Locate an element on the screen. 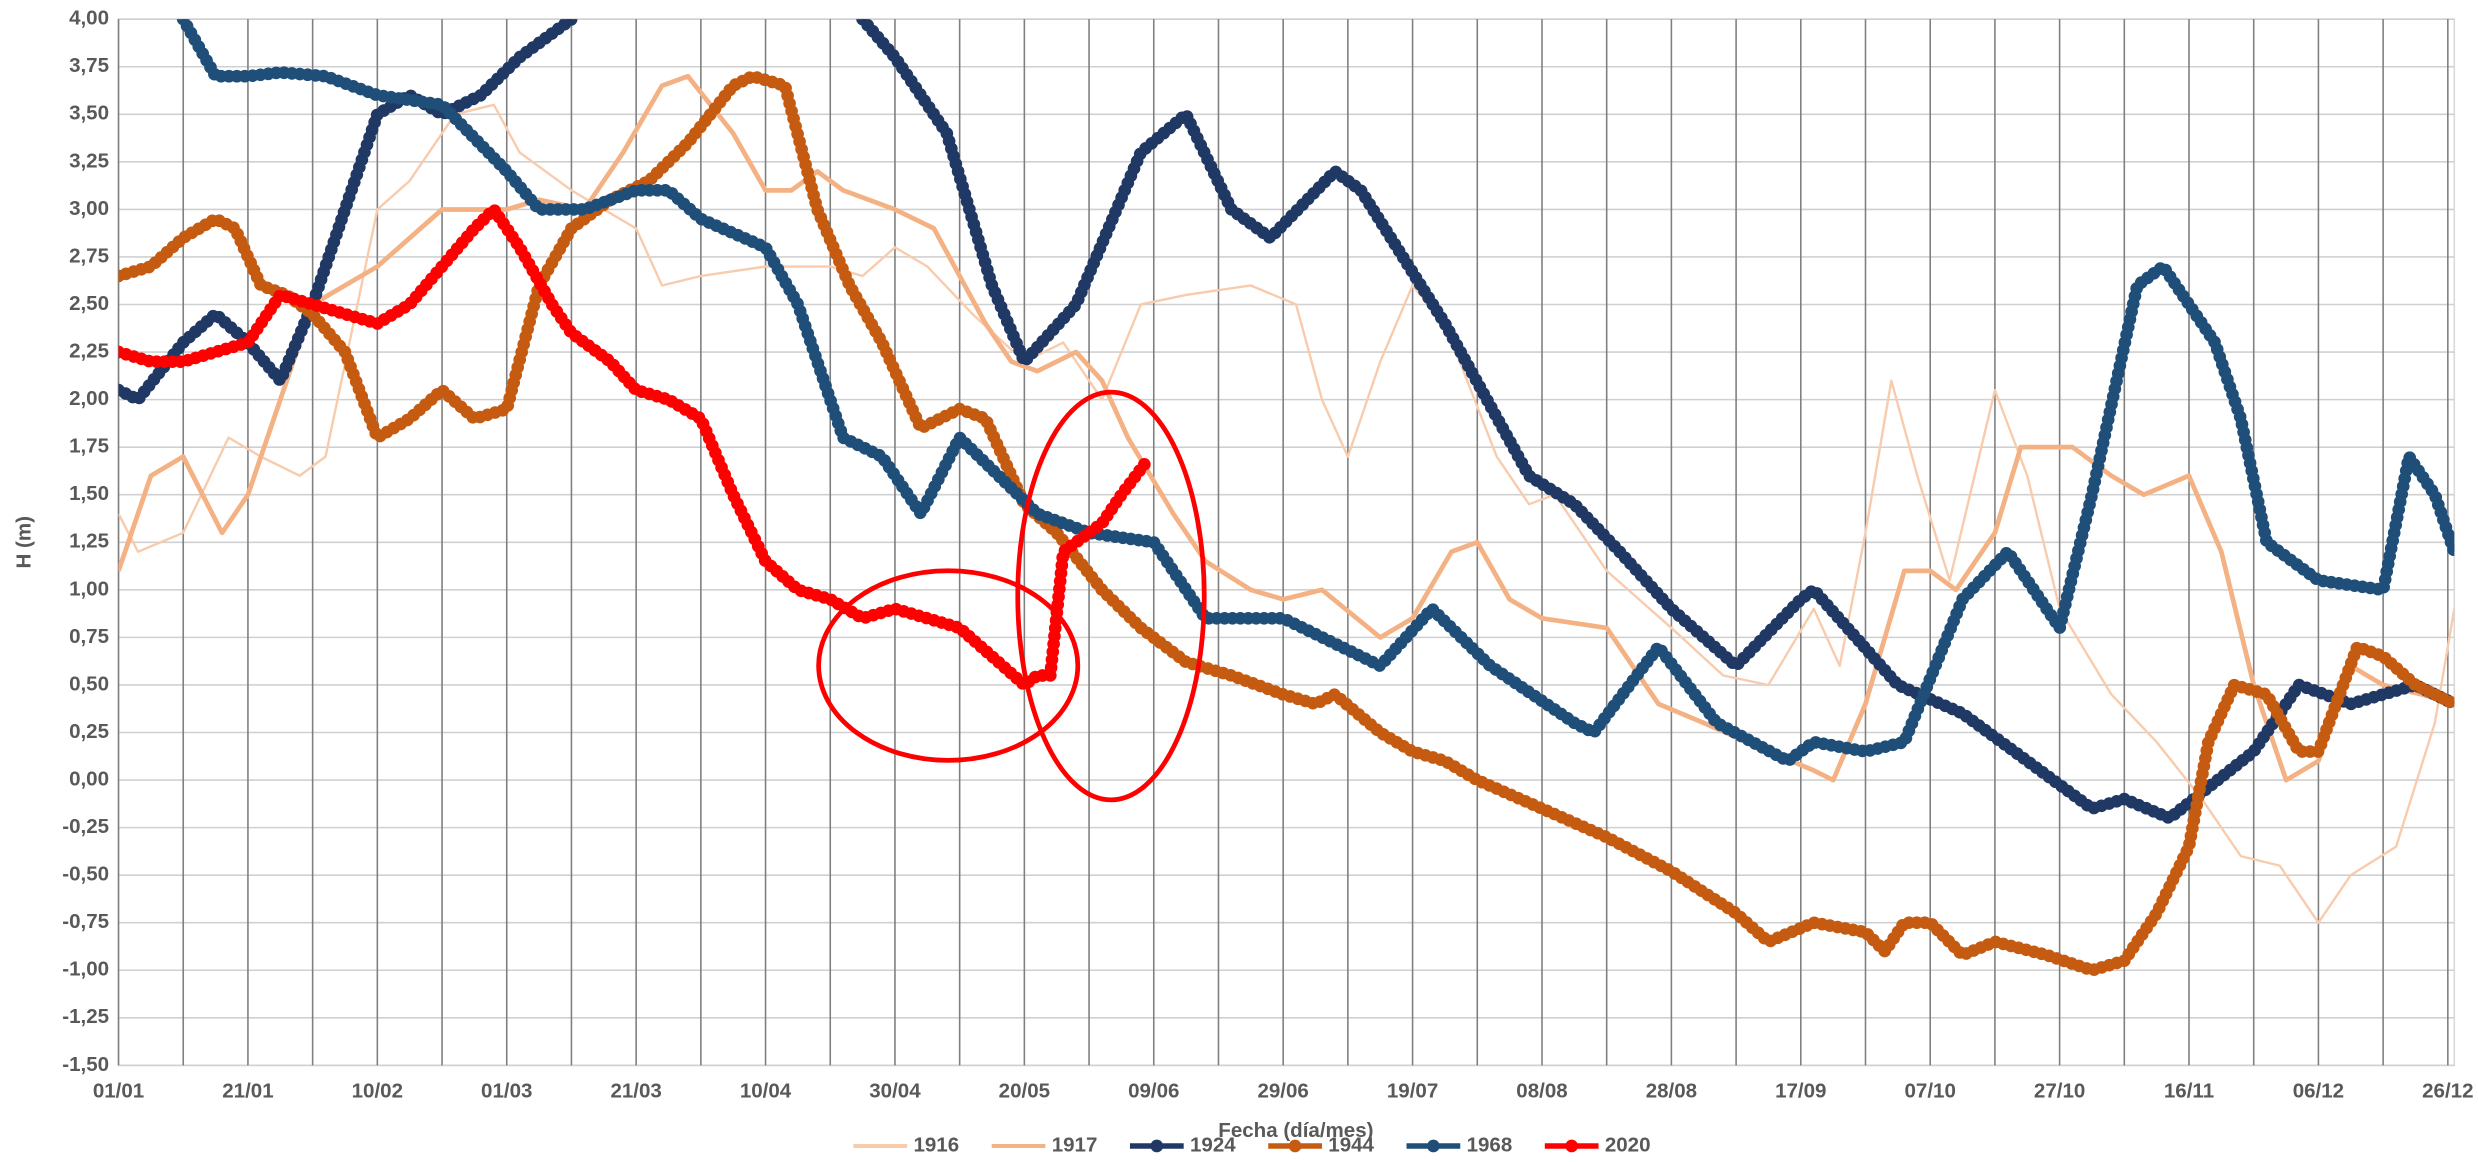 Image resolution: width=2478 pixels, height=1162 pixels. y-tick-label: -0,75 is located at coordinates (85, 921).